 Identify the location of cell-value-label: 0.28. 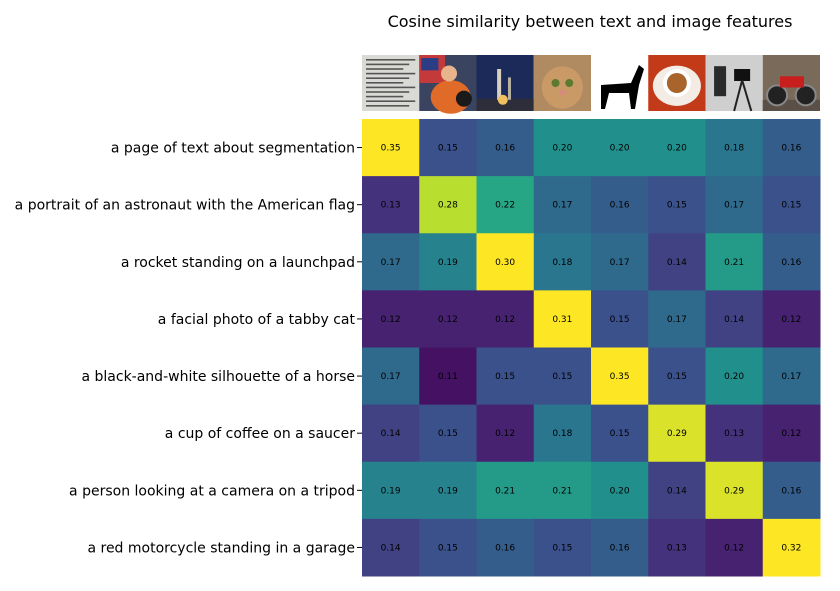
(448, 206).